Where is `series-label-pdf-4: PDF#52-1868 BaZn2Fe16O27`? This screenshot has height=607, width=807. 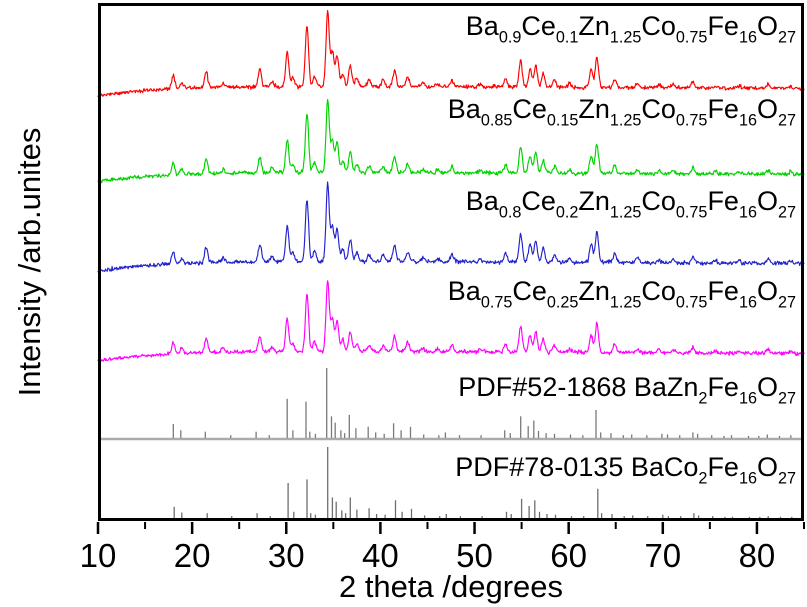 series-label-pdf-4: PDF#52-1868 BaZn2Fe16O27 is located at coordinates (627, 390).